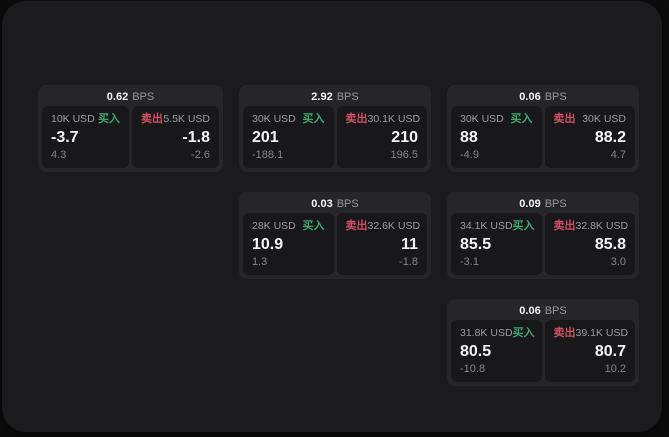 The width and height of the screenshot is (669, 437). What do you see at coordinates (196, 137) in the screenshot?
I see `sell-price: -1.8` at bounding box center [196, 137].